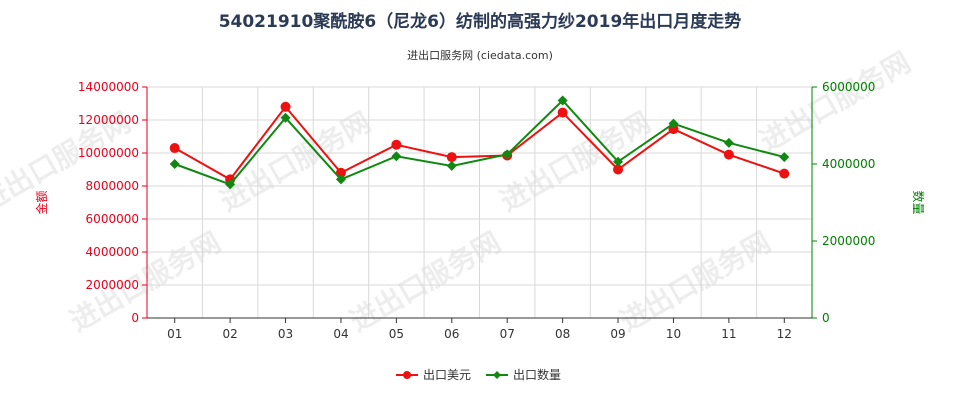 This screenshot has height=400, width=960. What do you see at coordinates (507, 334) in the screenshot?
I see `x-tick-label: 07` at bounding box center [507, 334].